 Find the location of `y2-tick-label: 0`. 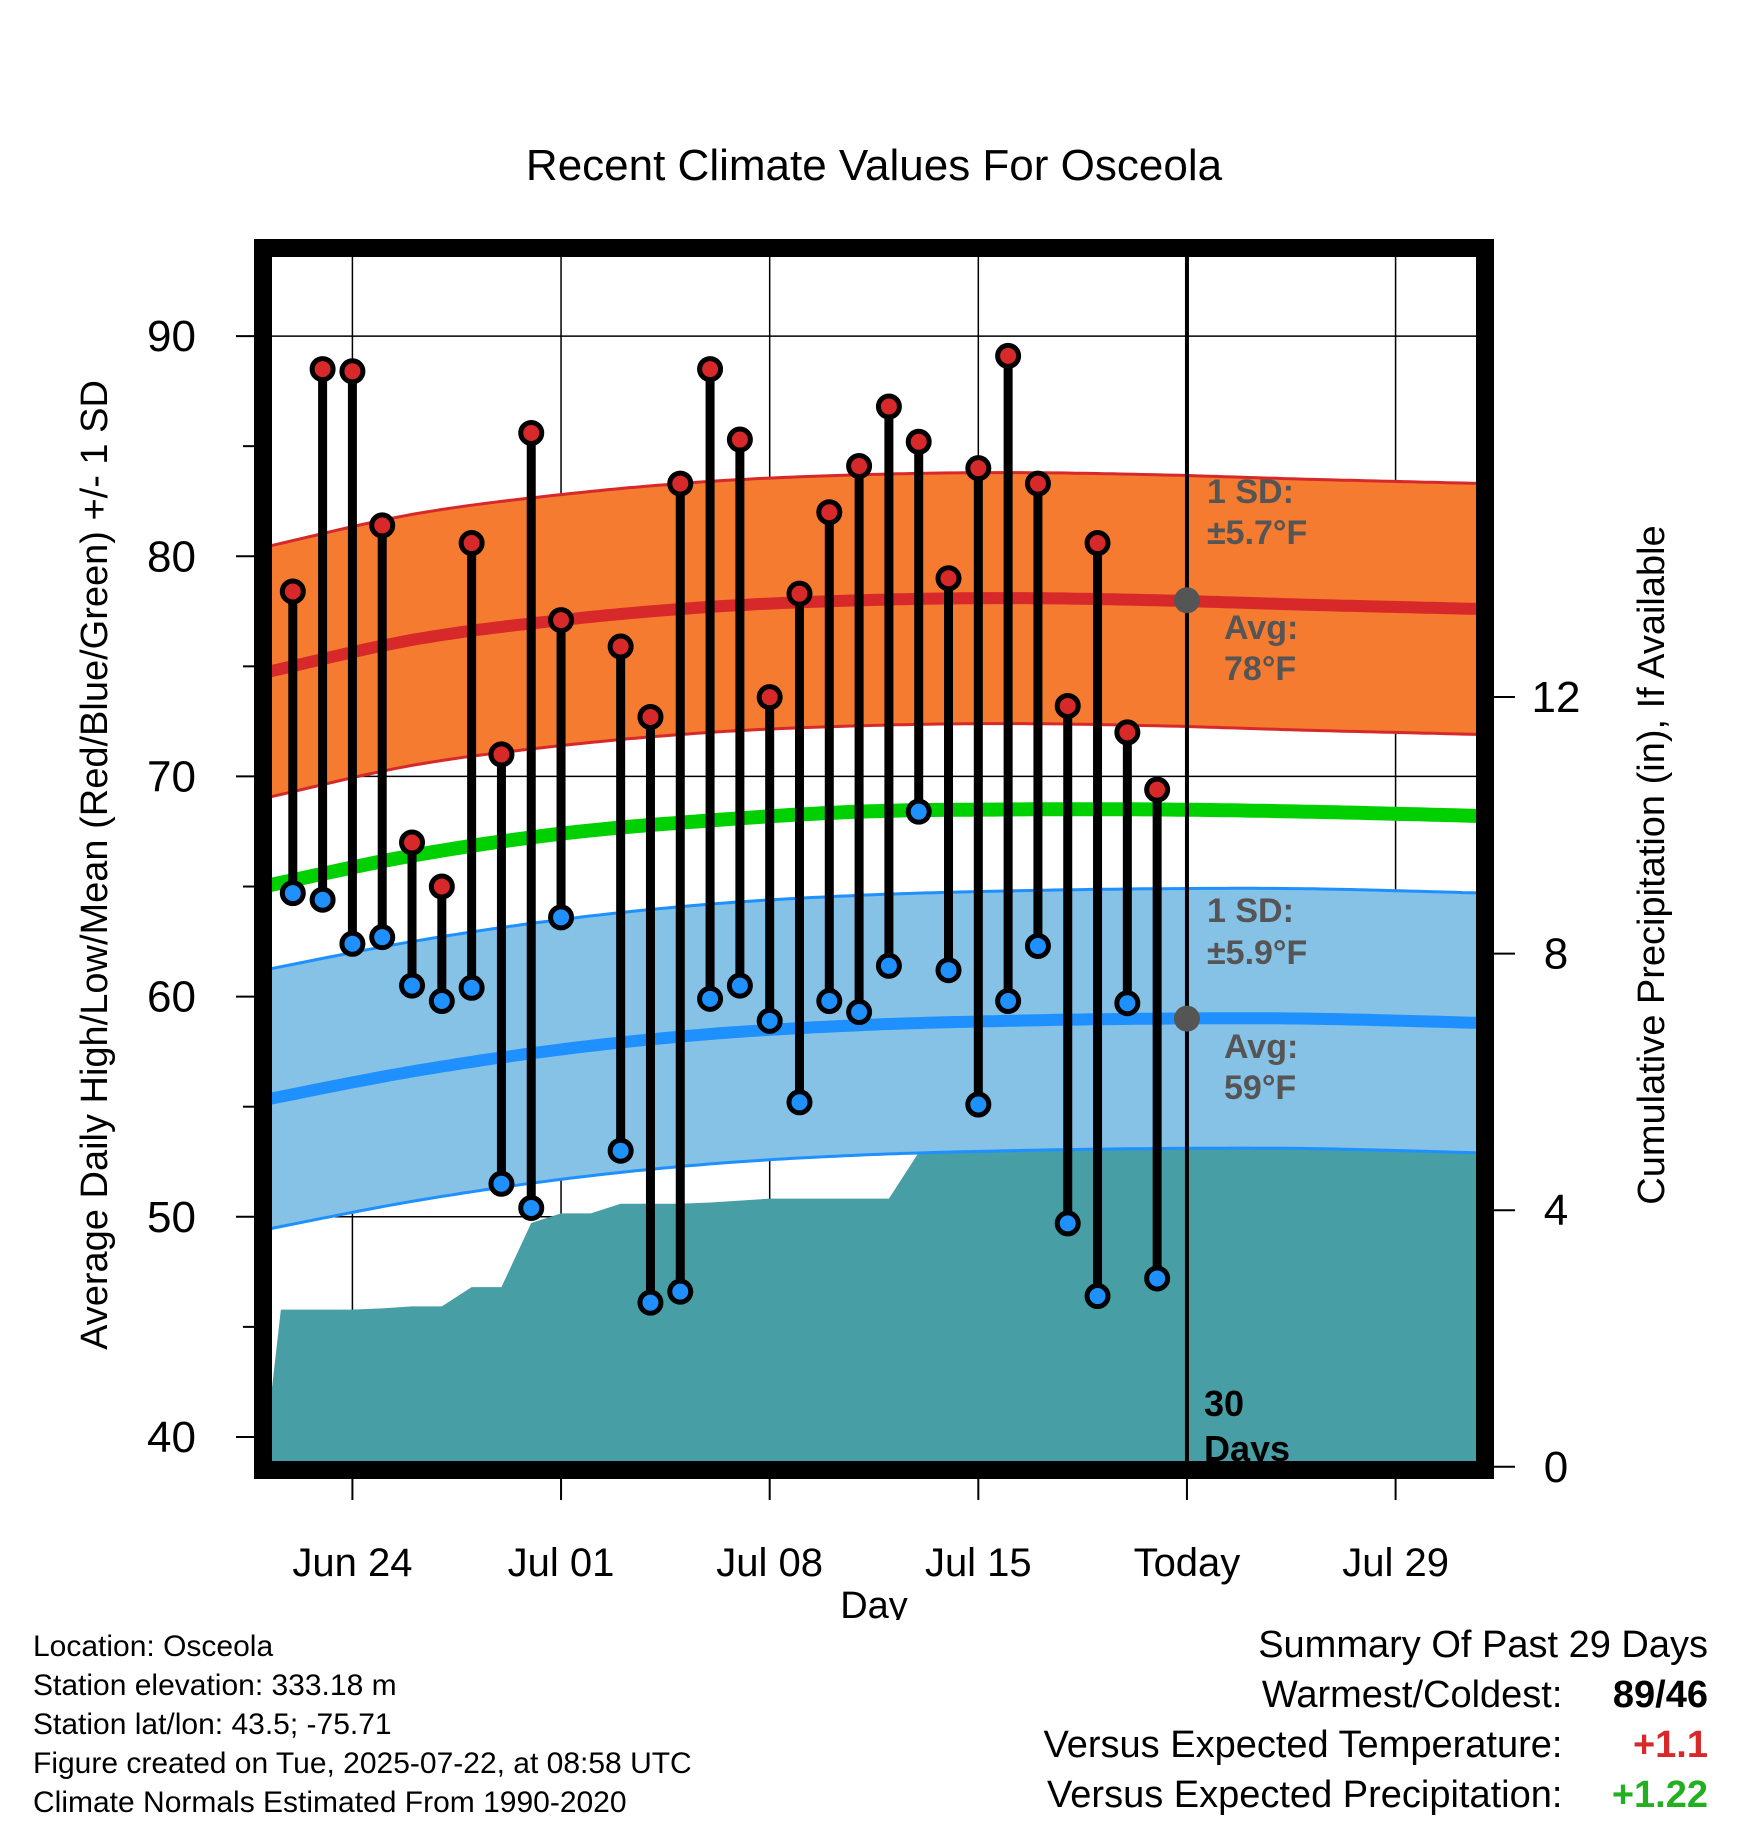

y2-tick-label: 0 is located at coordinates (1556, 1467).